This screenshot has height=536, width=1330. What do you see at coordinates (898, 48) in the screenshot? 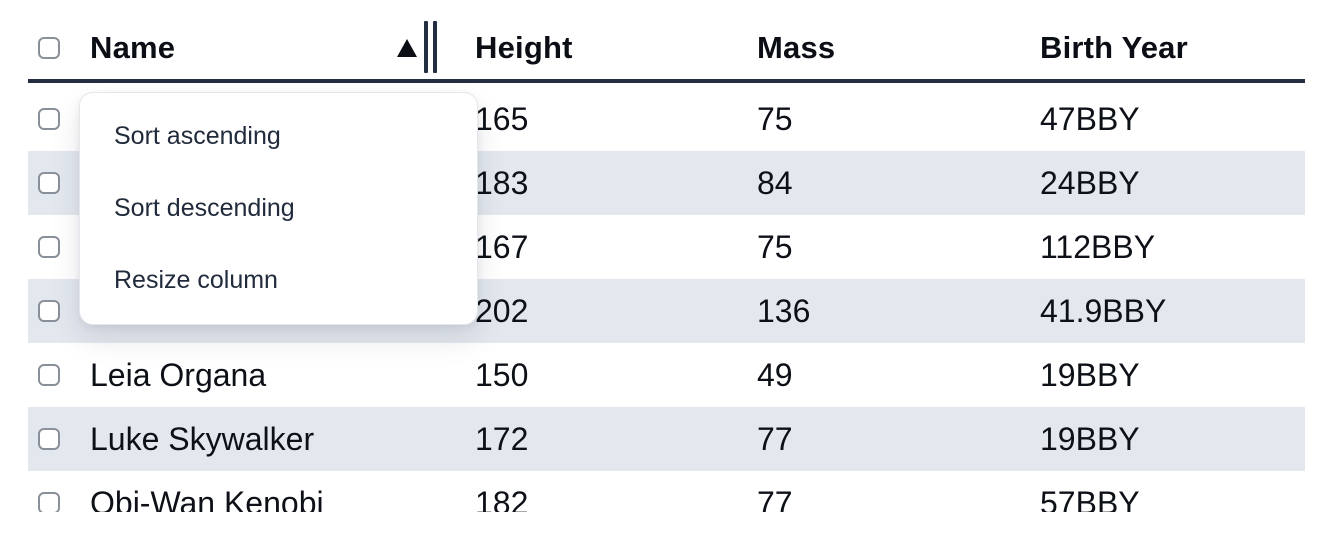
I see `header-mass-cell: Mass` at bounding box center [898, 48].